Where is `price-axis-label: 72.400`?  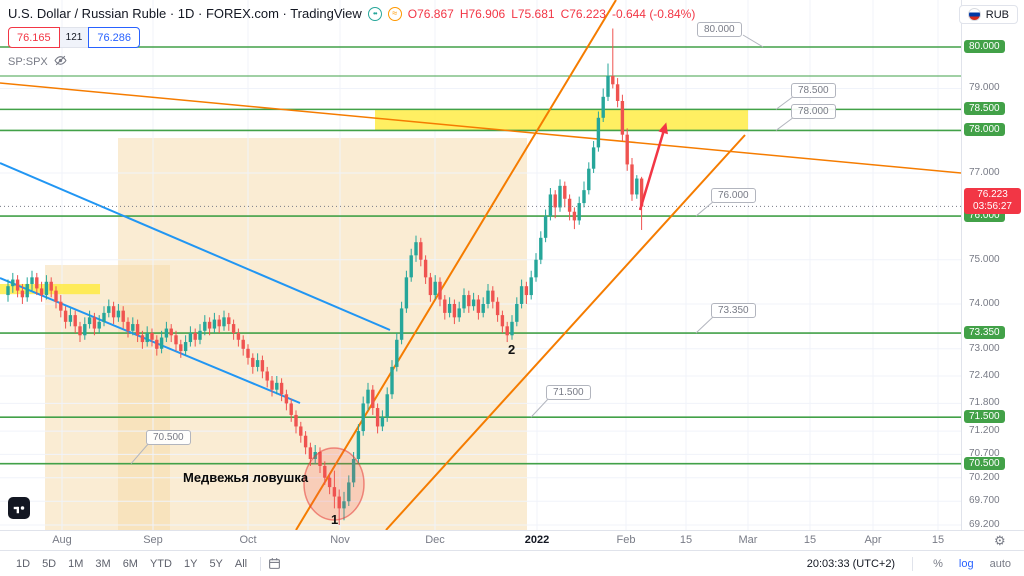 price-axis-label: 72.400 is located at coordinates (984, 375).